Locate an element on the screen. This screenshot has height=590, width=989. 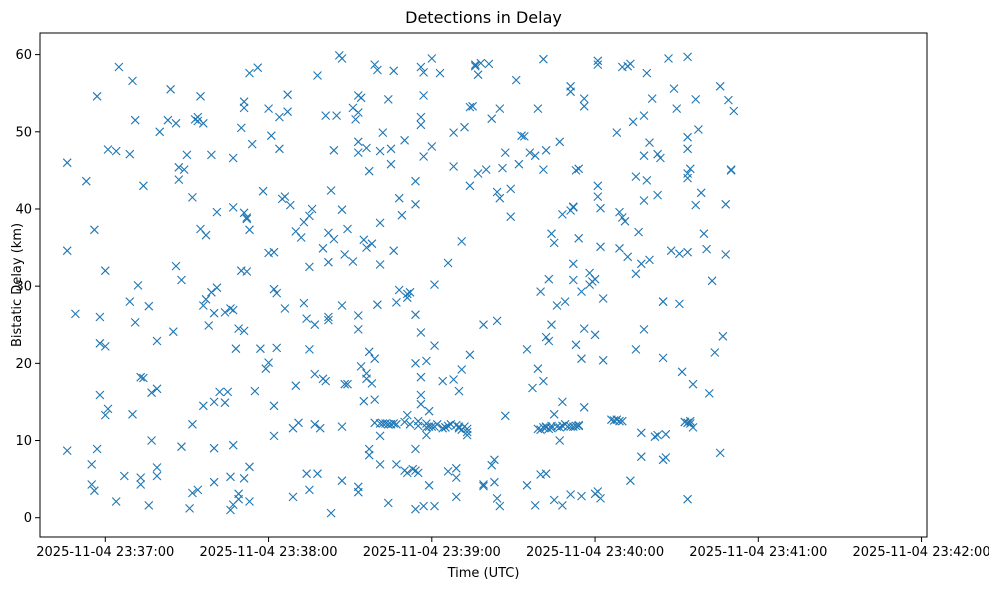
y-tick-label: 40 is located at coordinates (23, 209).